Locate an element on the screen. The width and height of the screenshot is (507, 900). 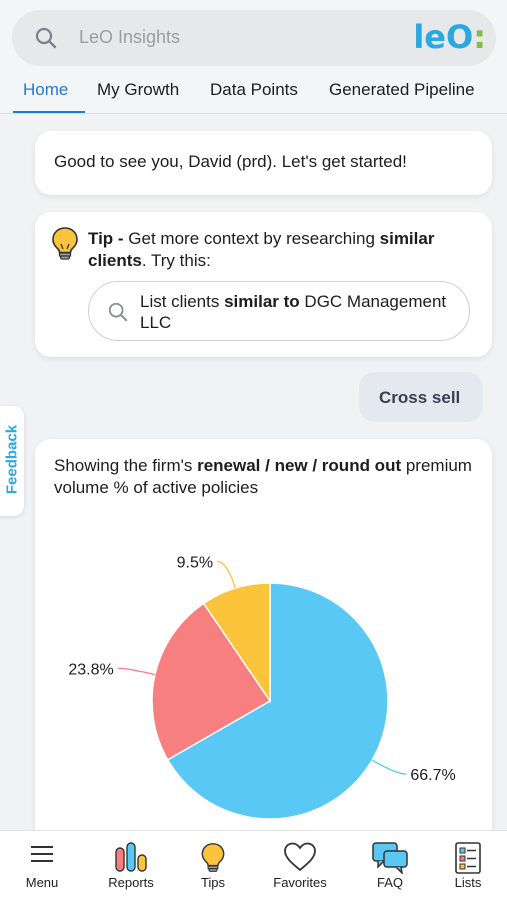
tab-home: Home is located at coordinates (46, 89).